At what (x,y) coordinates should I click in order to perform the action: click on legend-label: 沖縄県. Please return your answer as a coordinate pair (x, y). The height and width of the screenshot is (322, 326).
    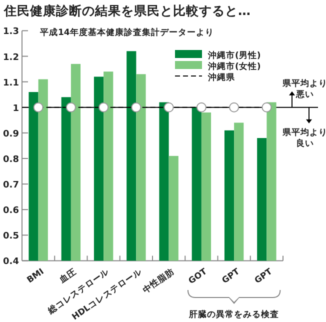
    Looking at the image, I should click on (221, 77).